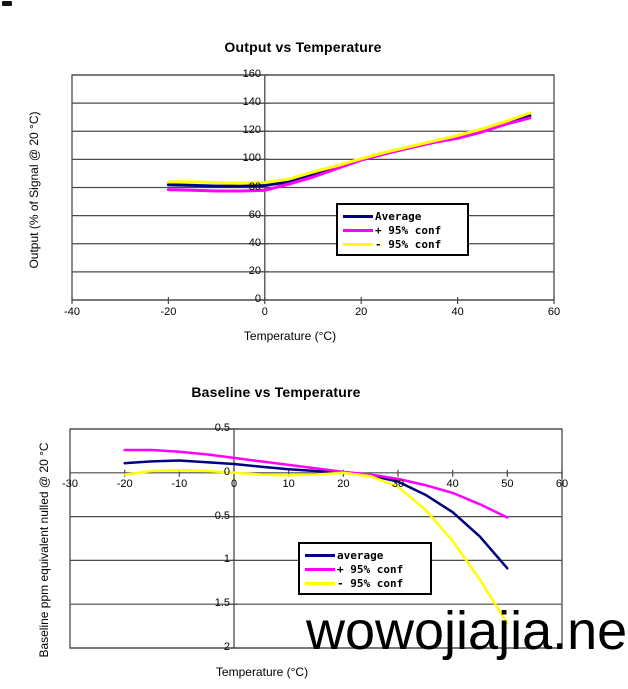 The width and height of the screenshot is (628, 689). Describe the element at coordinates (303, 47) in the screenshot. I see `chart-title: Output vs Temperature` at that location.